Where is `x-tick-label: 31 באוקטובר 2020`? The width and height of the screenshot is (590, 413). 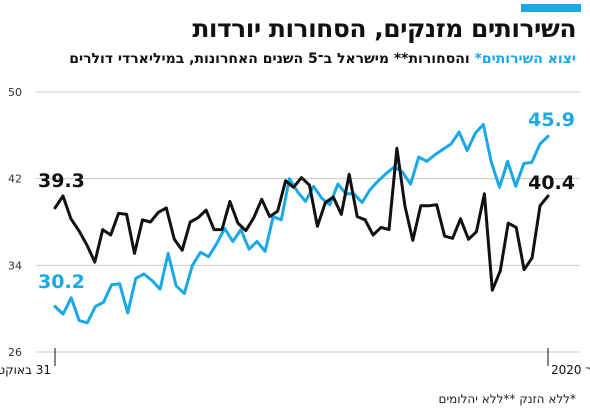 x-tick-label: 31 באוקטובר 2020 is located at coordinates (570, 370).